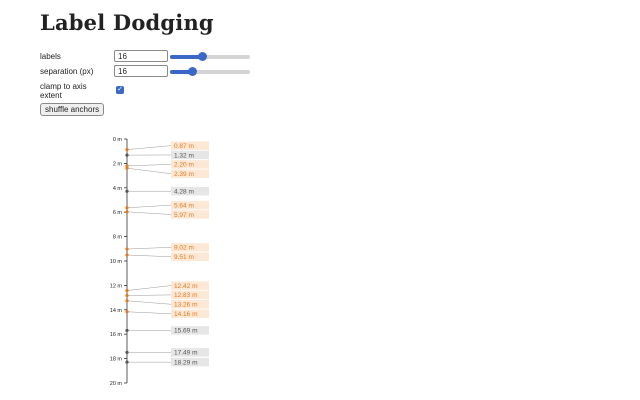  I want to click on tick-label: 6 m, so click(118, 213).